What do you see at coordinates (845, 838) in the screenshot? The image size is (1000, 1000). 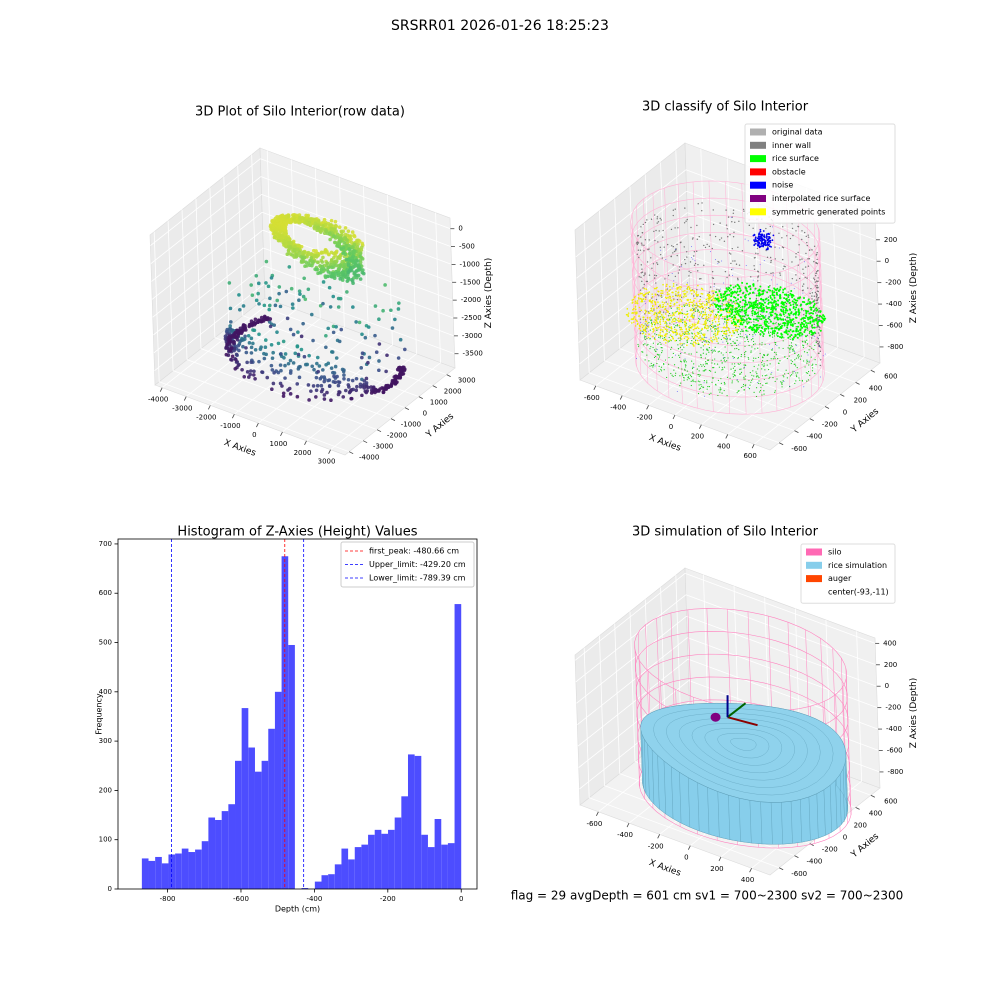 I see `y-tick-label: 0` at bounding box center [845, 838].